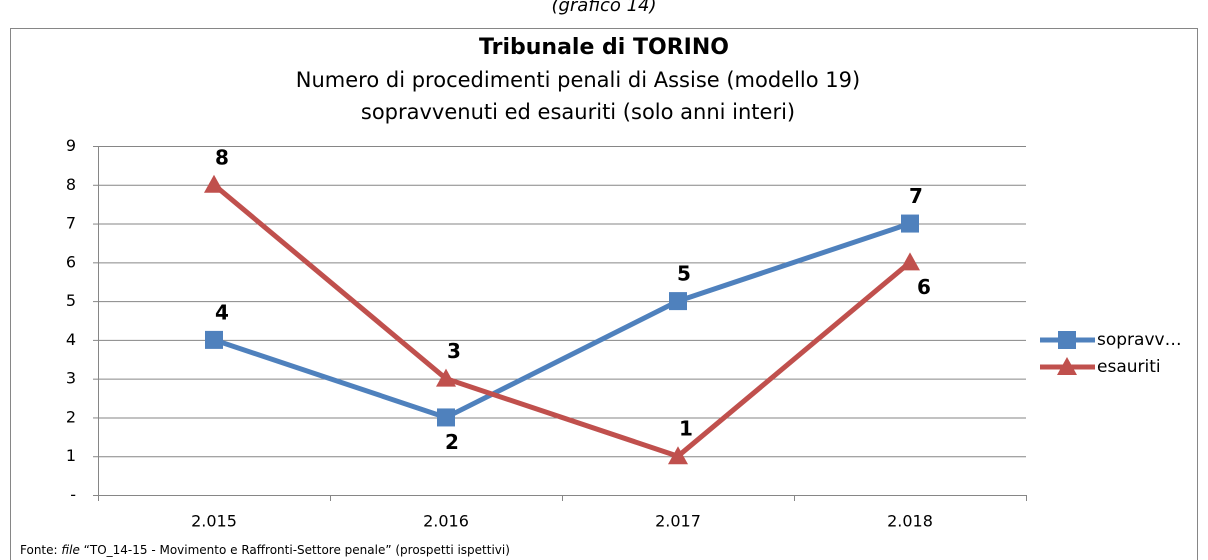 The image size is (1208, 560). Describe the element at coordinates (222, 157) in the screenshot. I see `data-label: 8` at that location.